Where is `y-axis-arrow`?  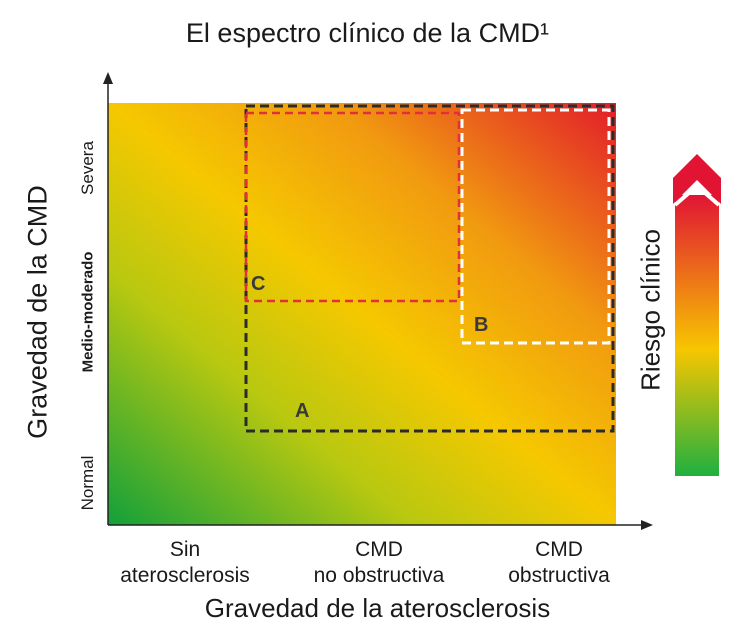 y-axis-arrow is located at coordinates (108, 78).